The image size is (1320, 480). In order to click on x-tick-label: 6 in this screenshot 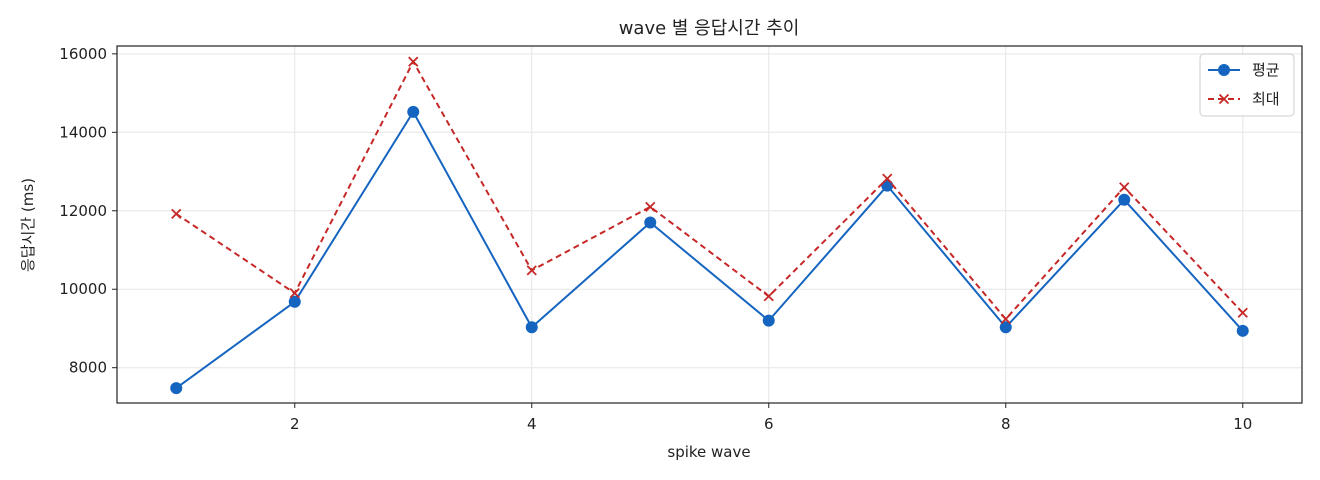, I will do `click(769, 424)`.